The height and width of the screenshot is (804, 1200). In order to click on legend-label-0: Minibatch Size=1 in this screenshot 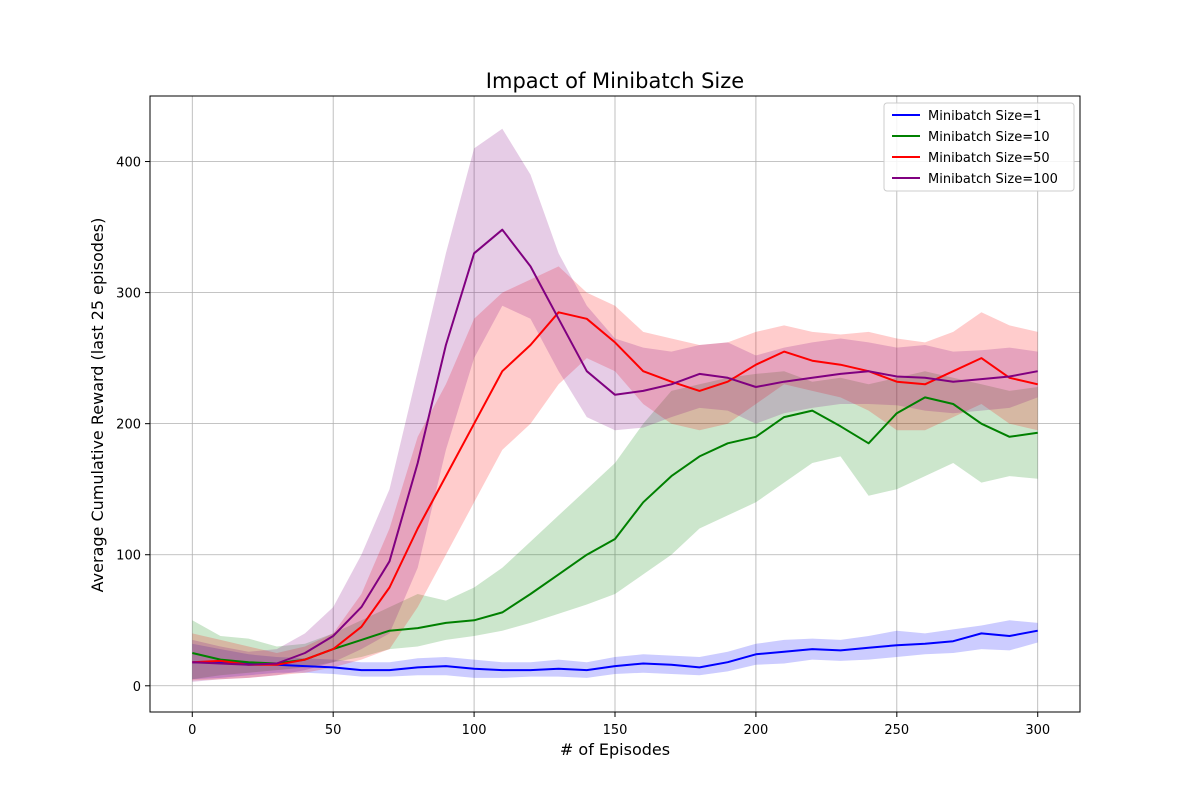, I will do `click(984, 116)`.